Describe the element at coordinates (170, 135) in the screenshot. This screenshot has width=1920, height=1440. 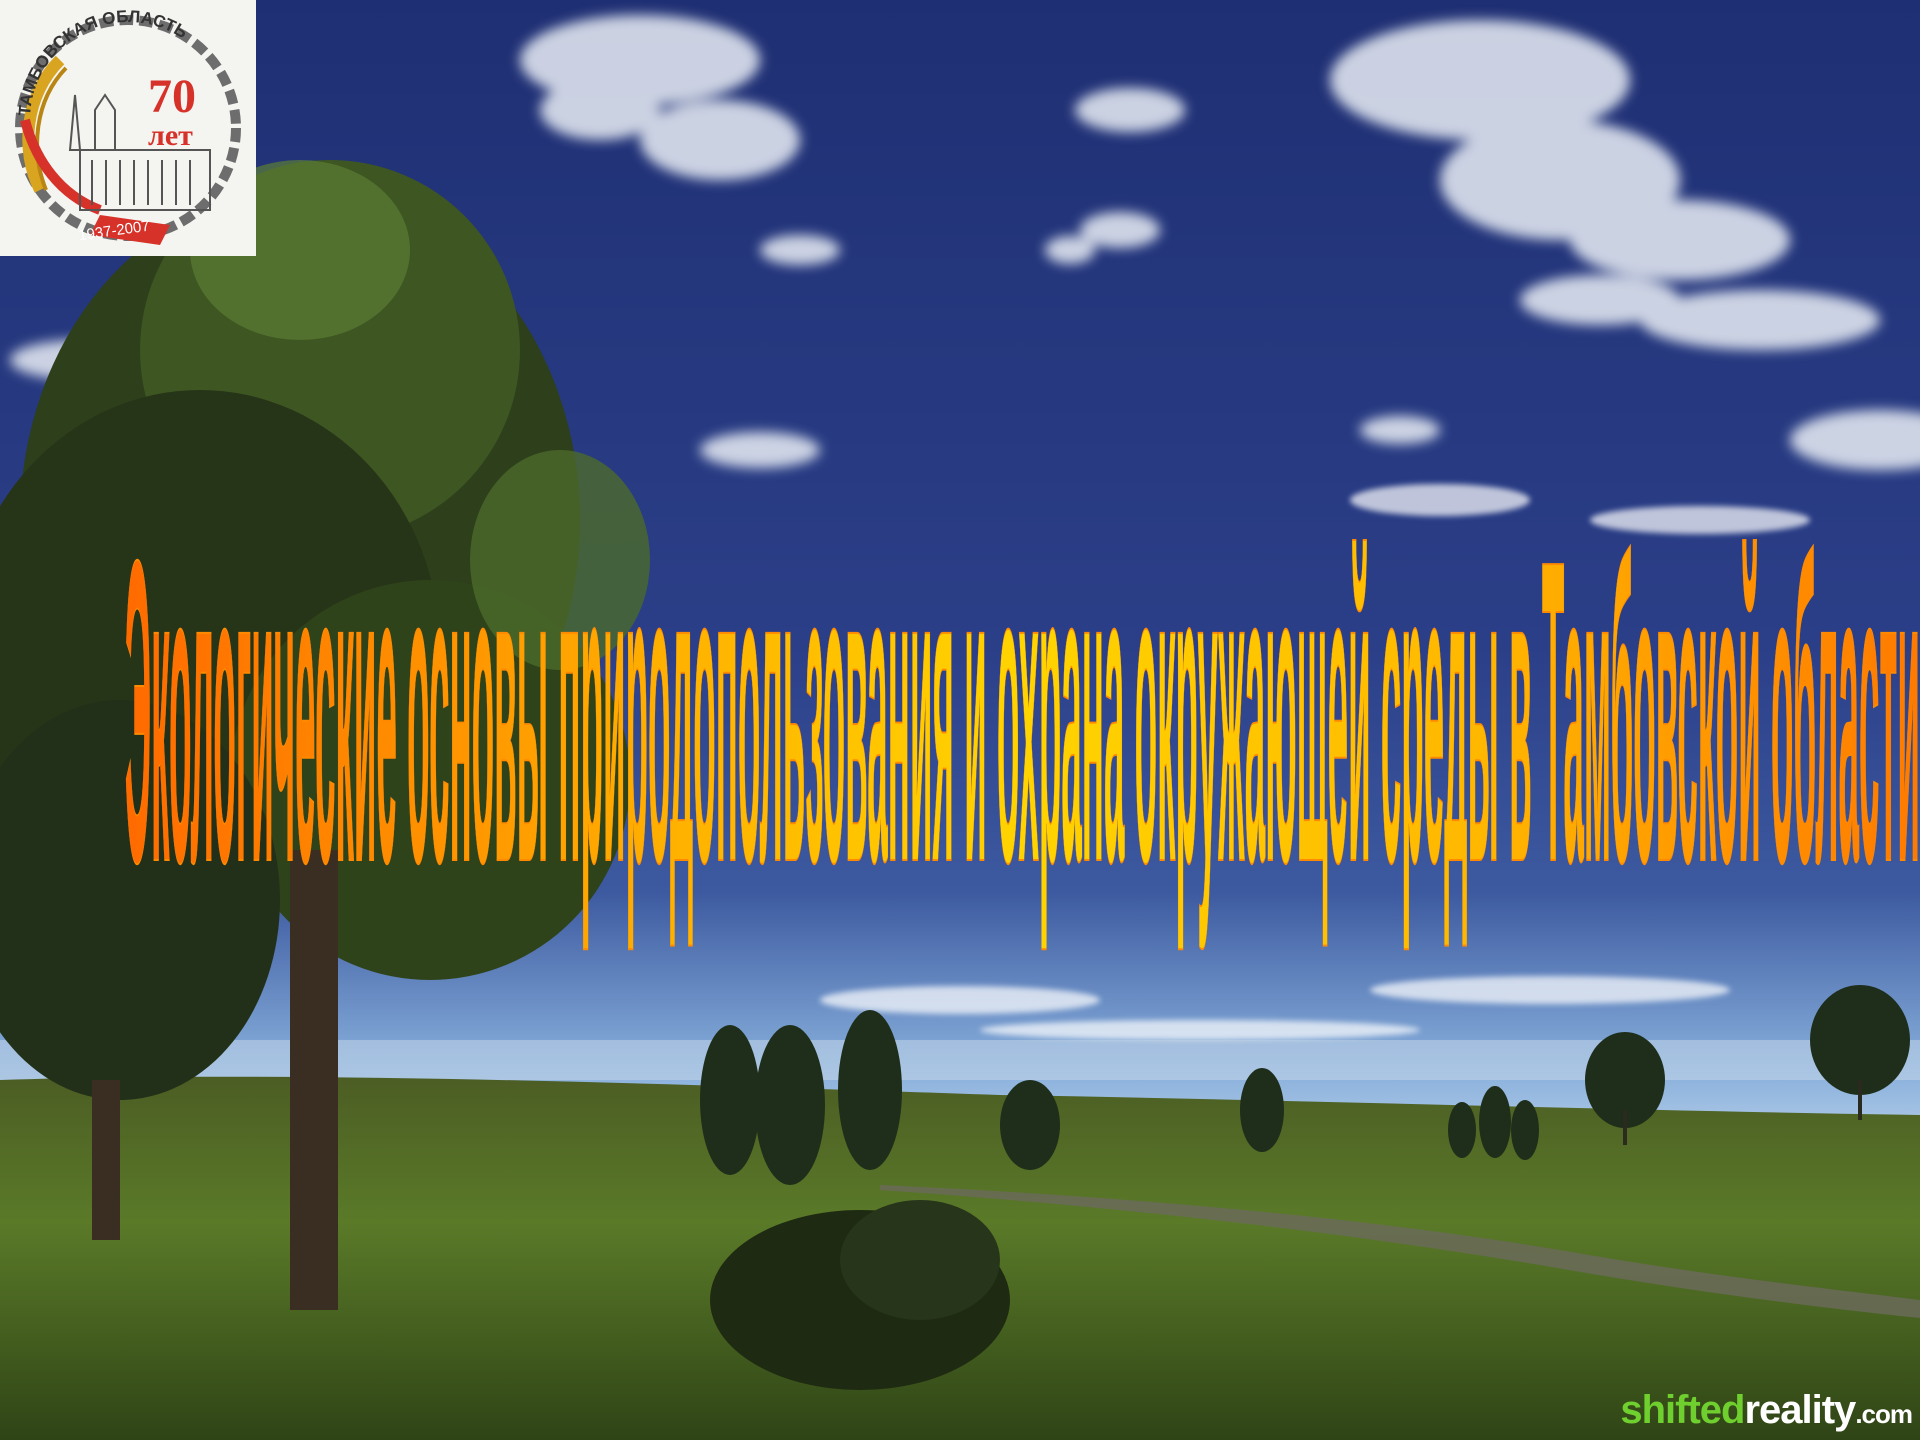
I see `logo-anniversary-word: лет` at that location.